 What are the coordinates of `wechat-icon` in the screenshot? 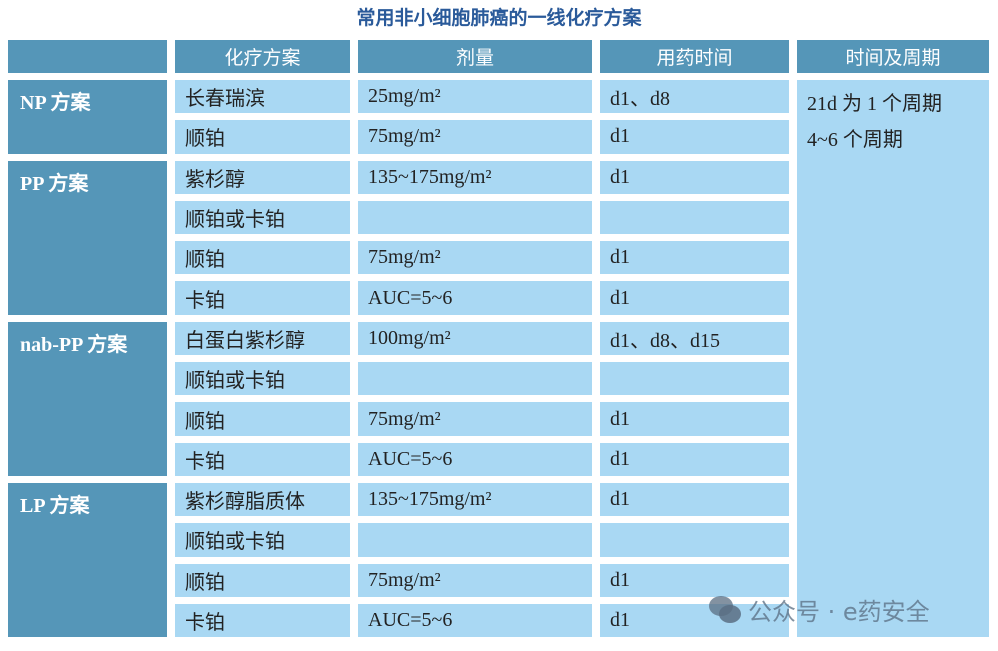 It's located at (725, 609).